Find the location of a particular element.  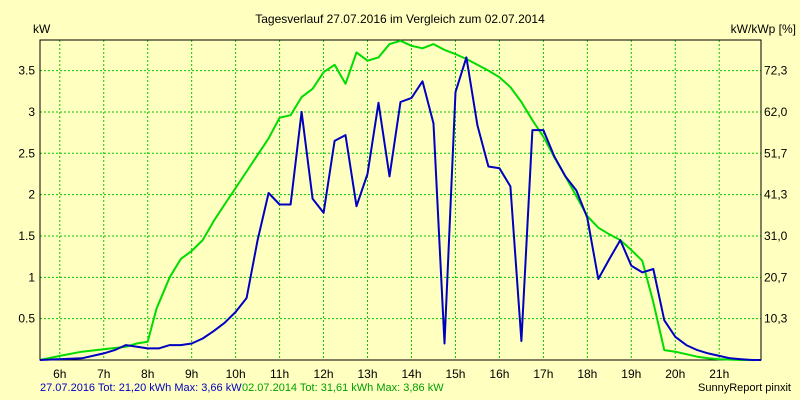

y-right-tick-label: 62,0 is located at coordinates (776, 112).